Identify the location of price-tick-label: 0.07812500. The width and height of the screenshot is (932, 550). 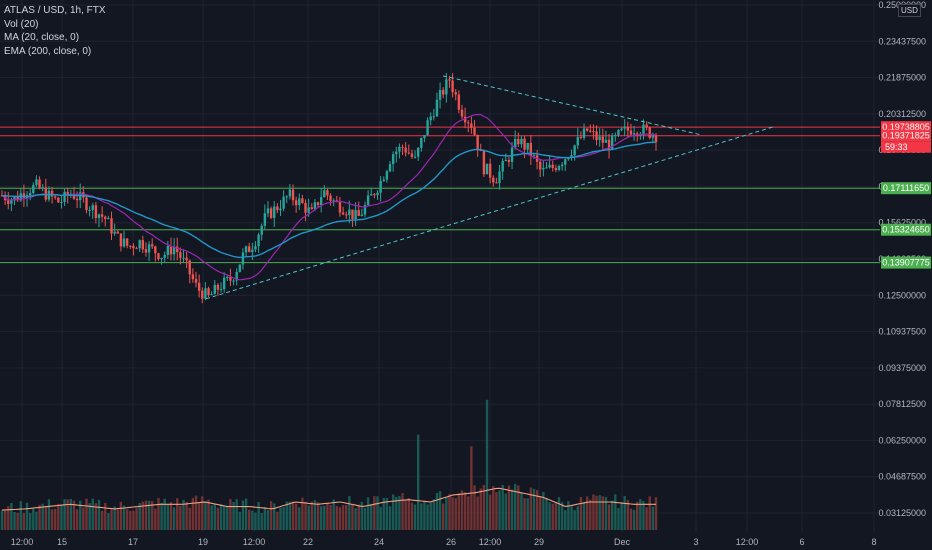
(902, 404).